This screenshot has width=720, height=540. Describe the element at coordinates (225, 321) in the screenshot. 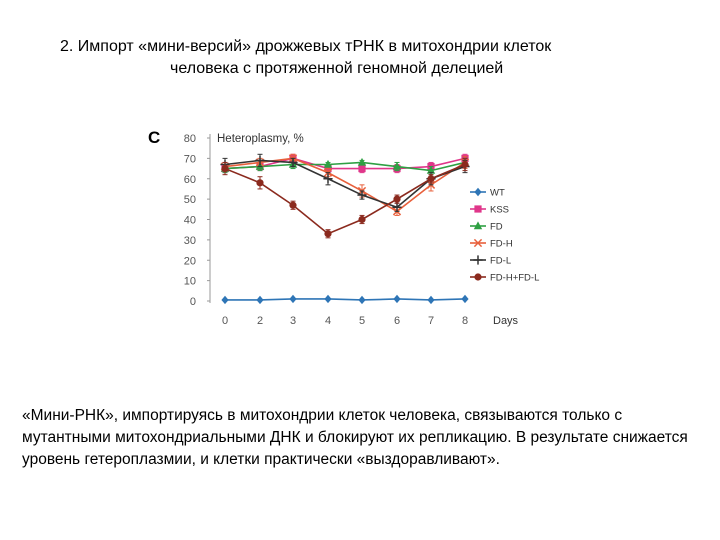

I see `x-tick-label: 0` at that location.